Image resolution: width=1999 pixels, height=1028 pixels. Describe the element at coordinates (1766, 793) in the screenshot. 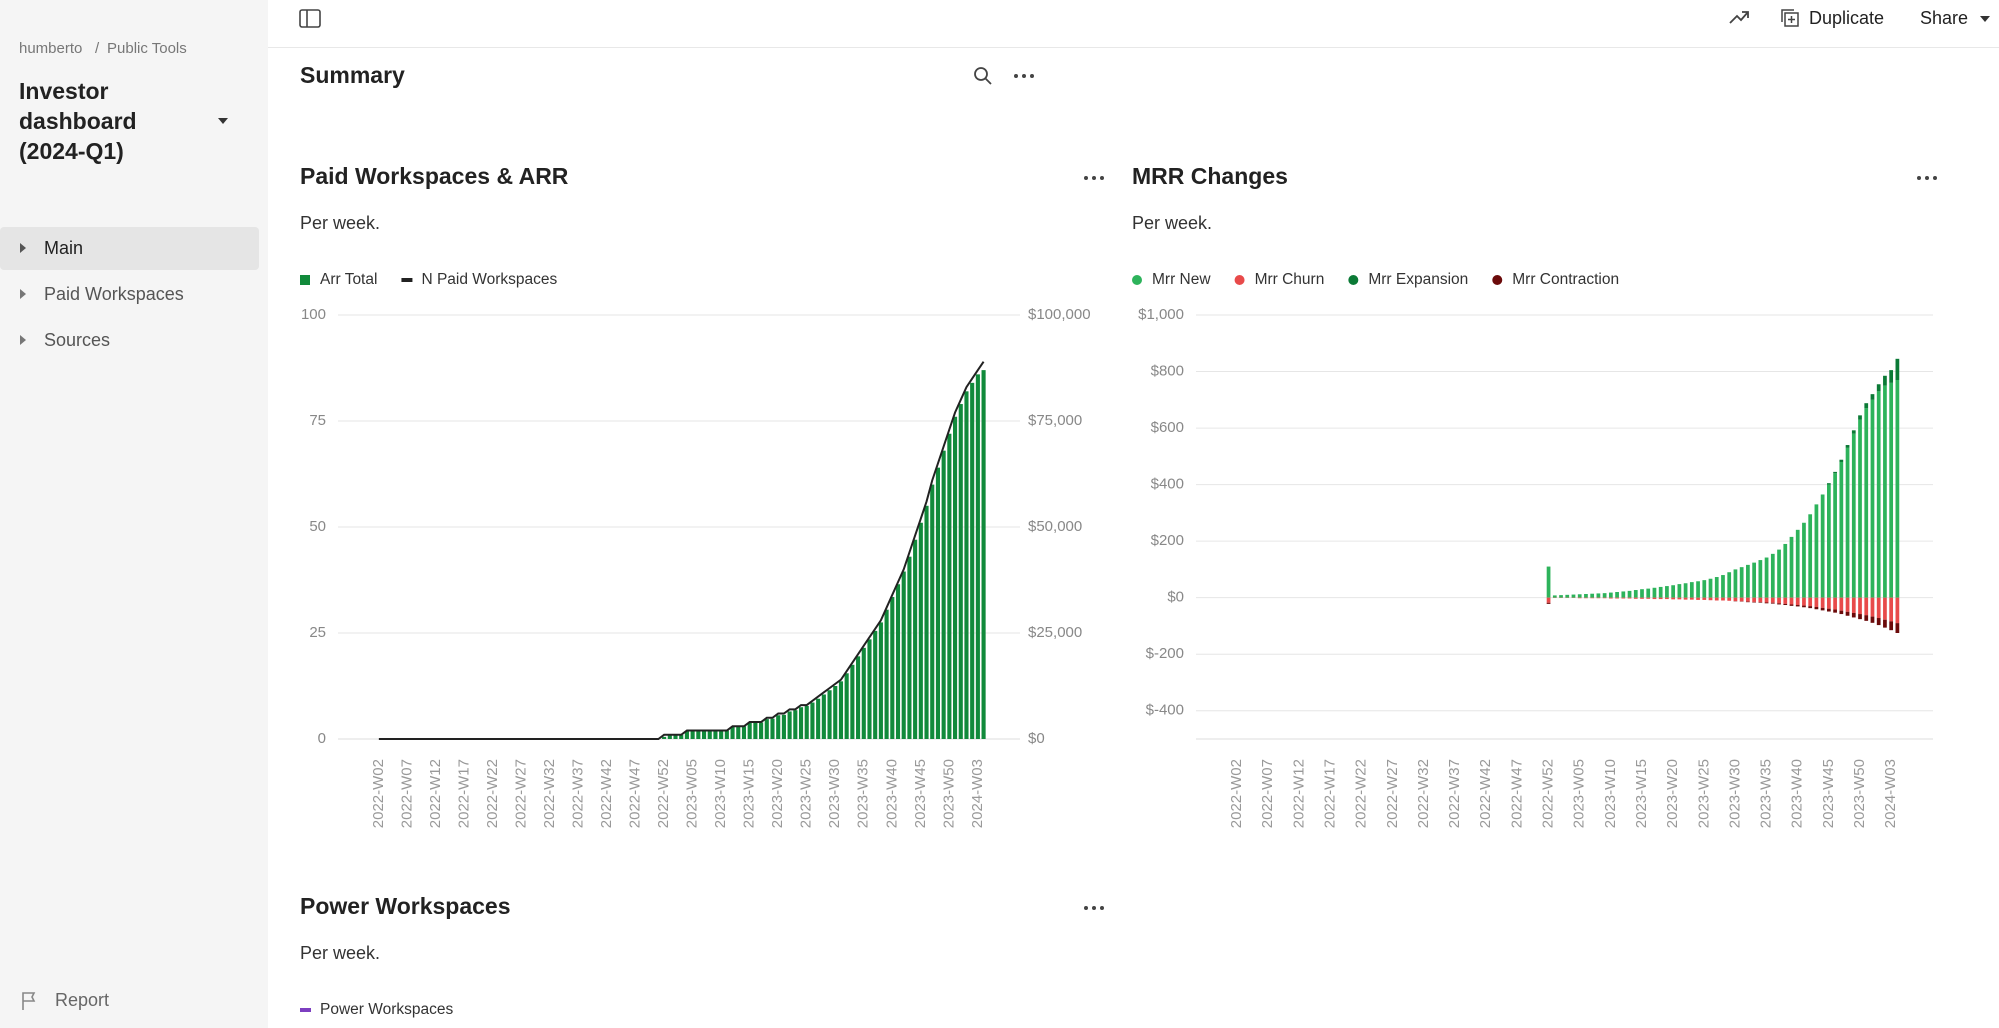

I see `x-tick-label: 2023-W35` at that location.